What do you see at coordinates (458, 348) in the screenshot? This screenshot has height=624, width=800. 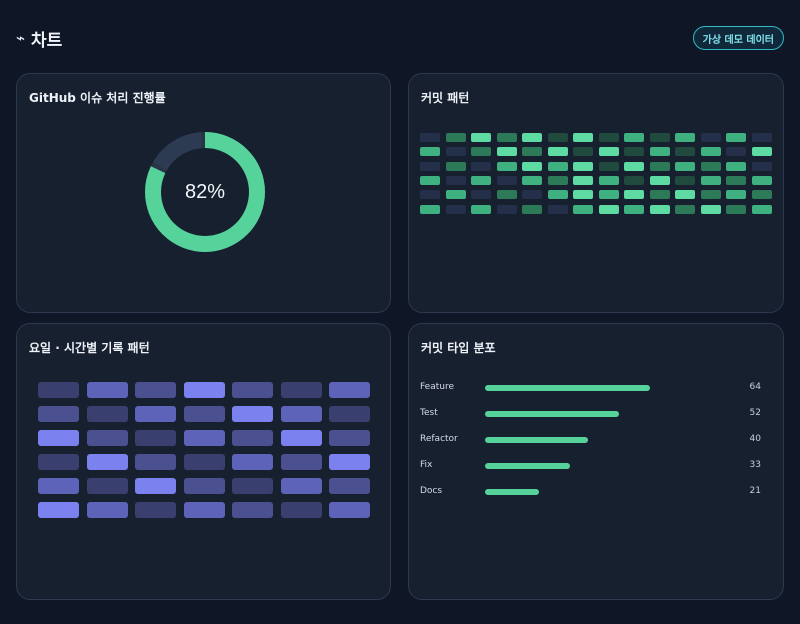 I see `commit-type-card-title: 커밋 타입 분포` at bounding box center [458, 348].